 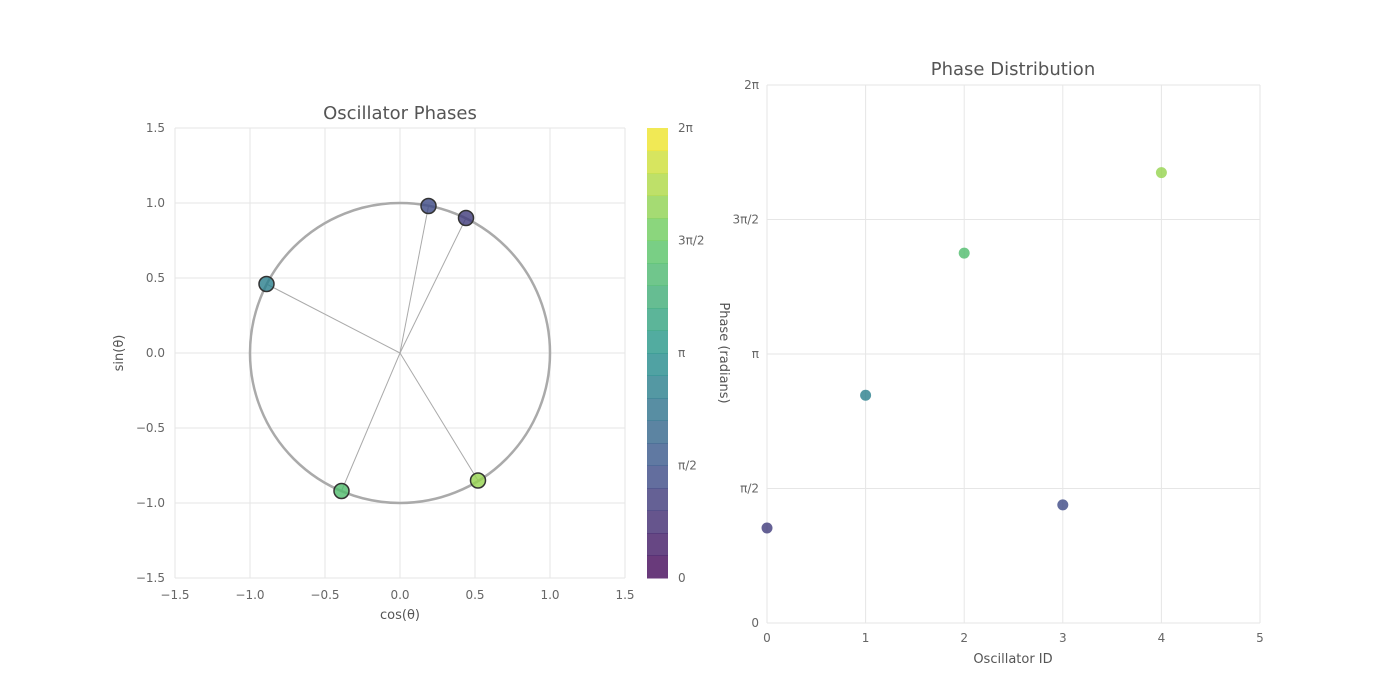 What do you see at coordinates (682, 578) in the screenshot?
I see `colorbar-tick-label: 0` at bounding box center [682, 578].